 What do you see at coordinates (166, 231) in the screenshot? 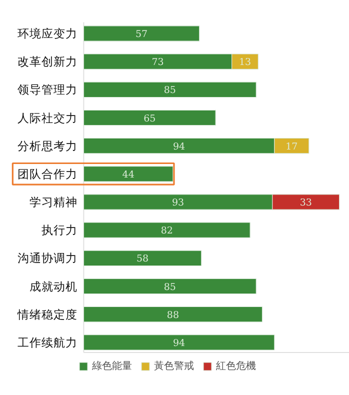
I see `data-label: 82` at bounding box center [166, 231].